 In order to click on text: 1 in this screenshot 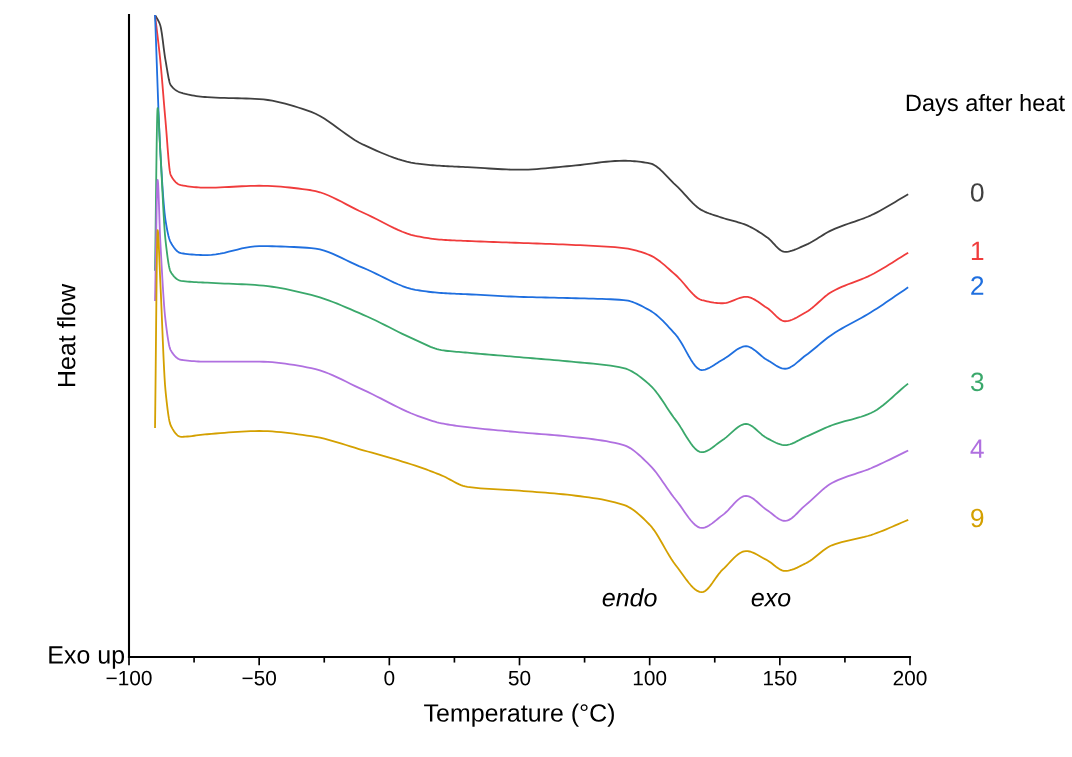, I will do `click(977, 251)`.